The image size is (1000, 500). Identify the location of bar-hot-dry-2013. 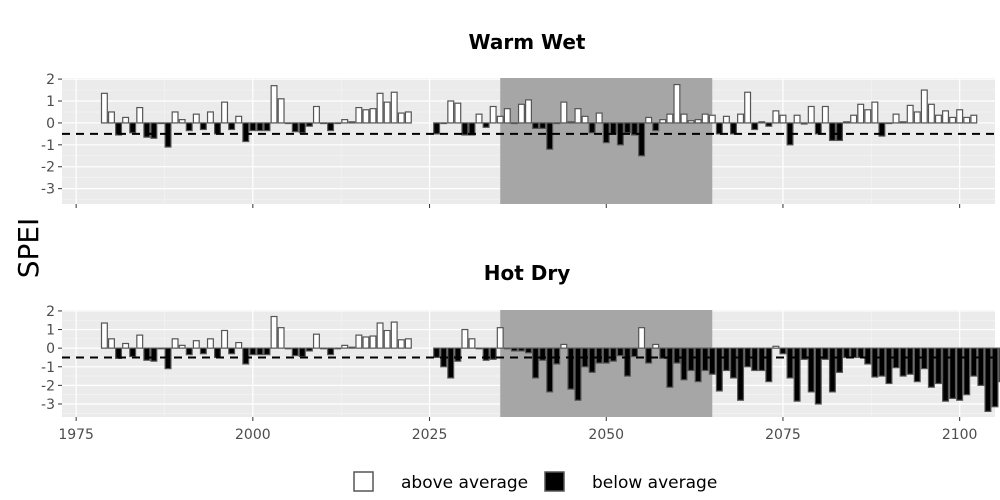
(345, 346).